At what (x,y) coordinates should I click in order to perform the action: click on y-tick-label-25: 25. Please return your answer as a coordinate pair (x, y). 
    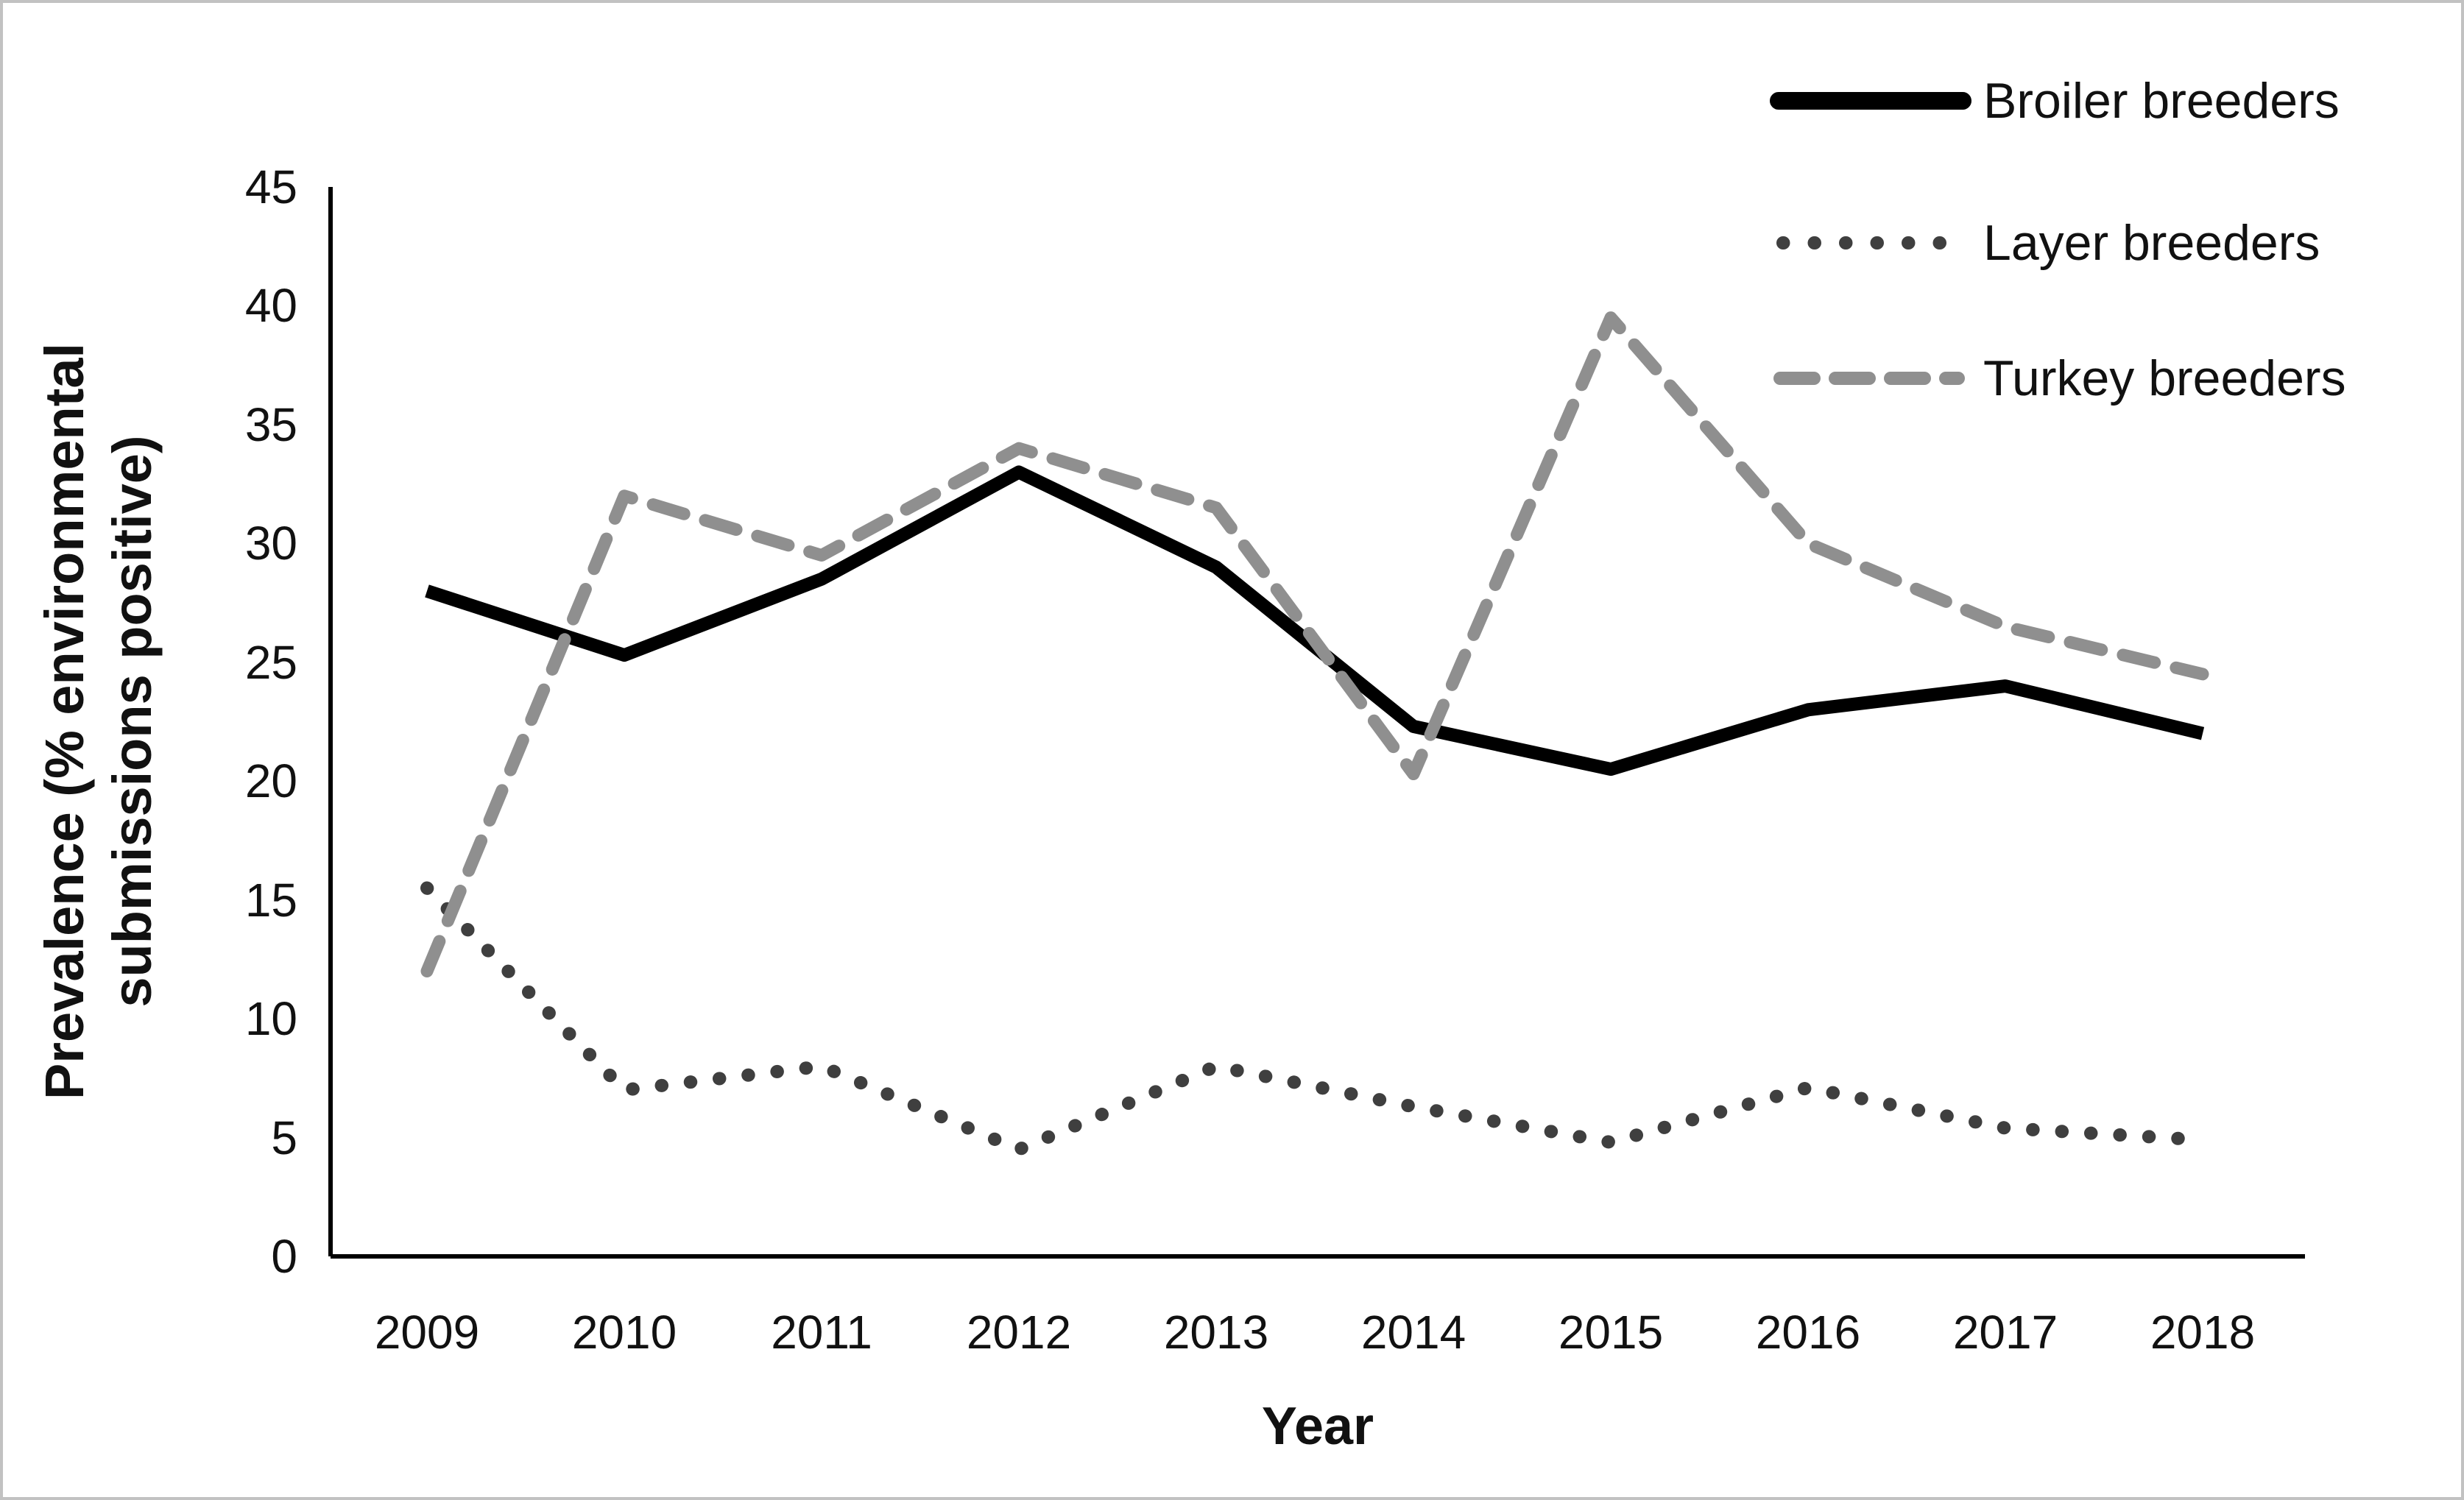
    Looking at the image, I should click on (270, 662).